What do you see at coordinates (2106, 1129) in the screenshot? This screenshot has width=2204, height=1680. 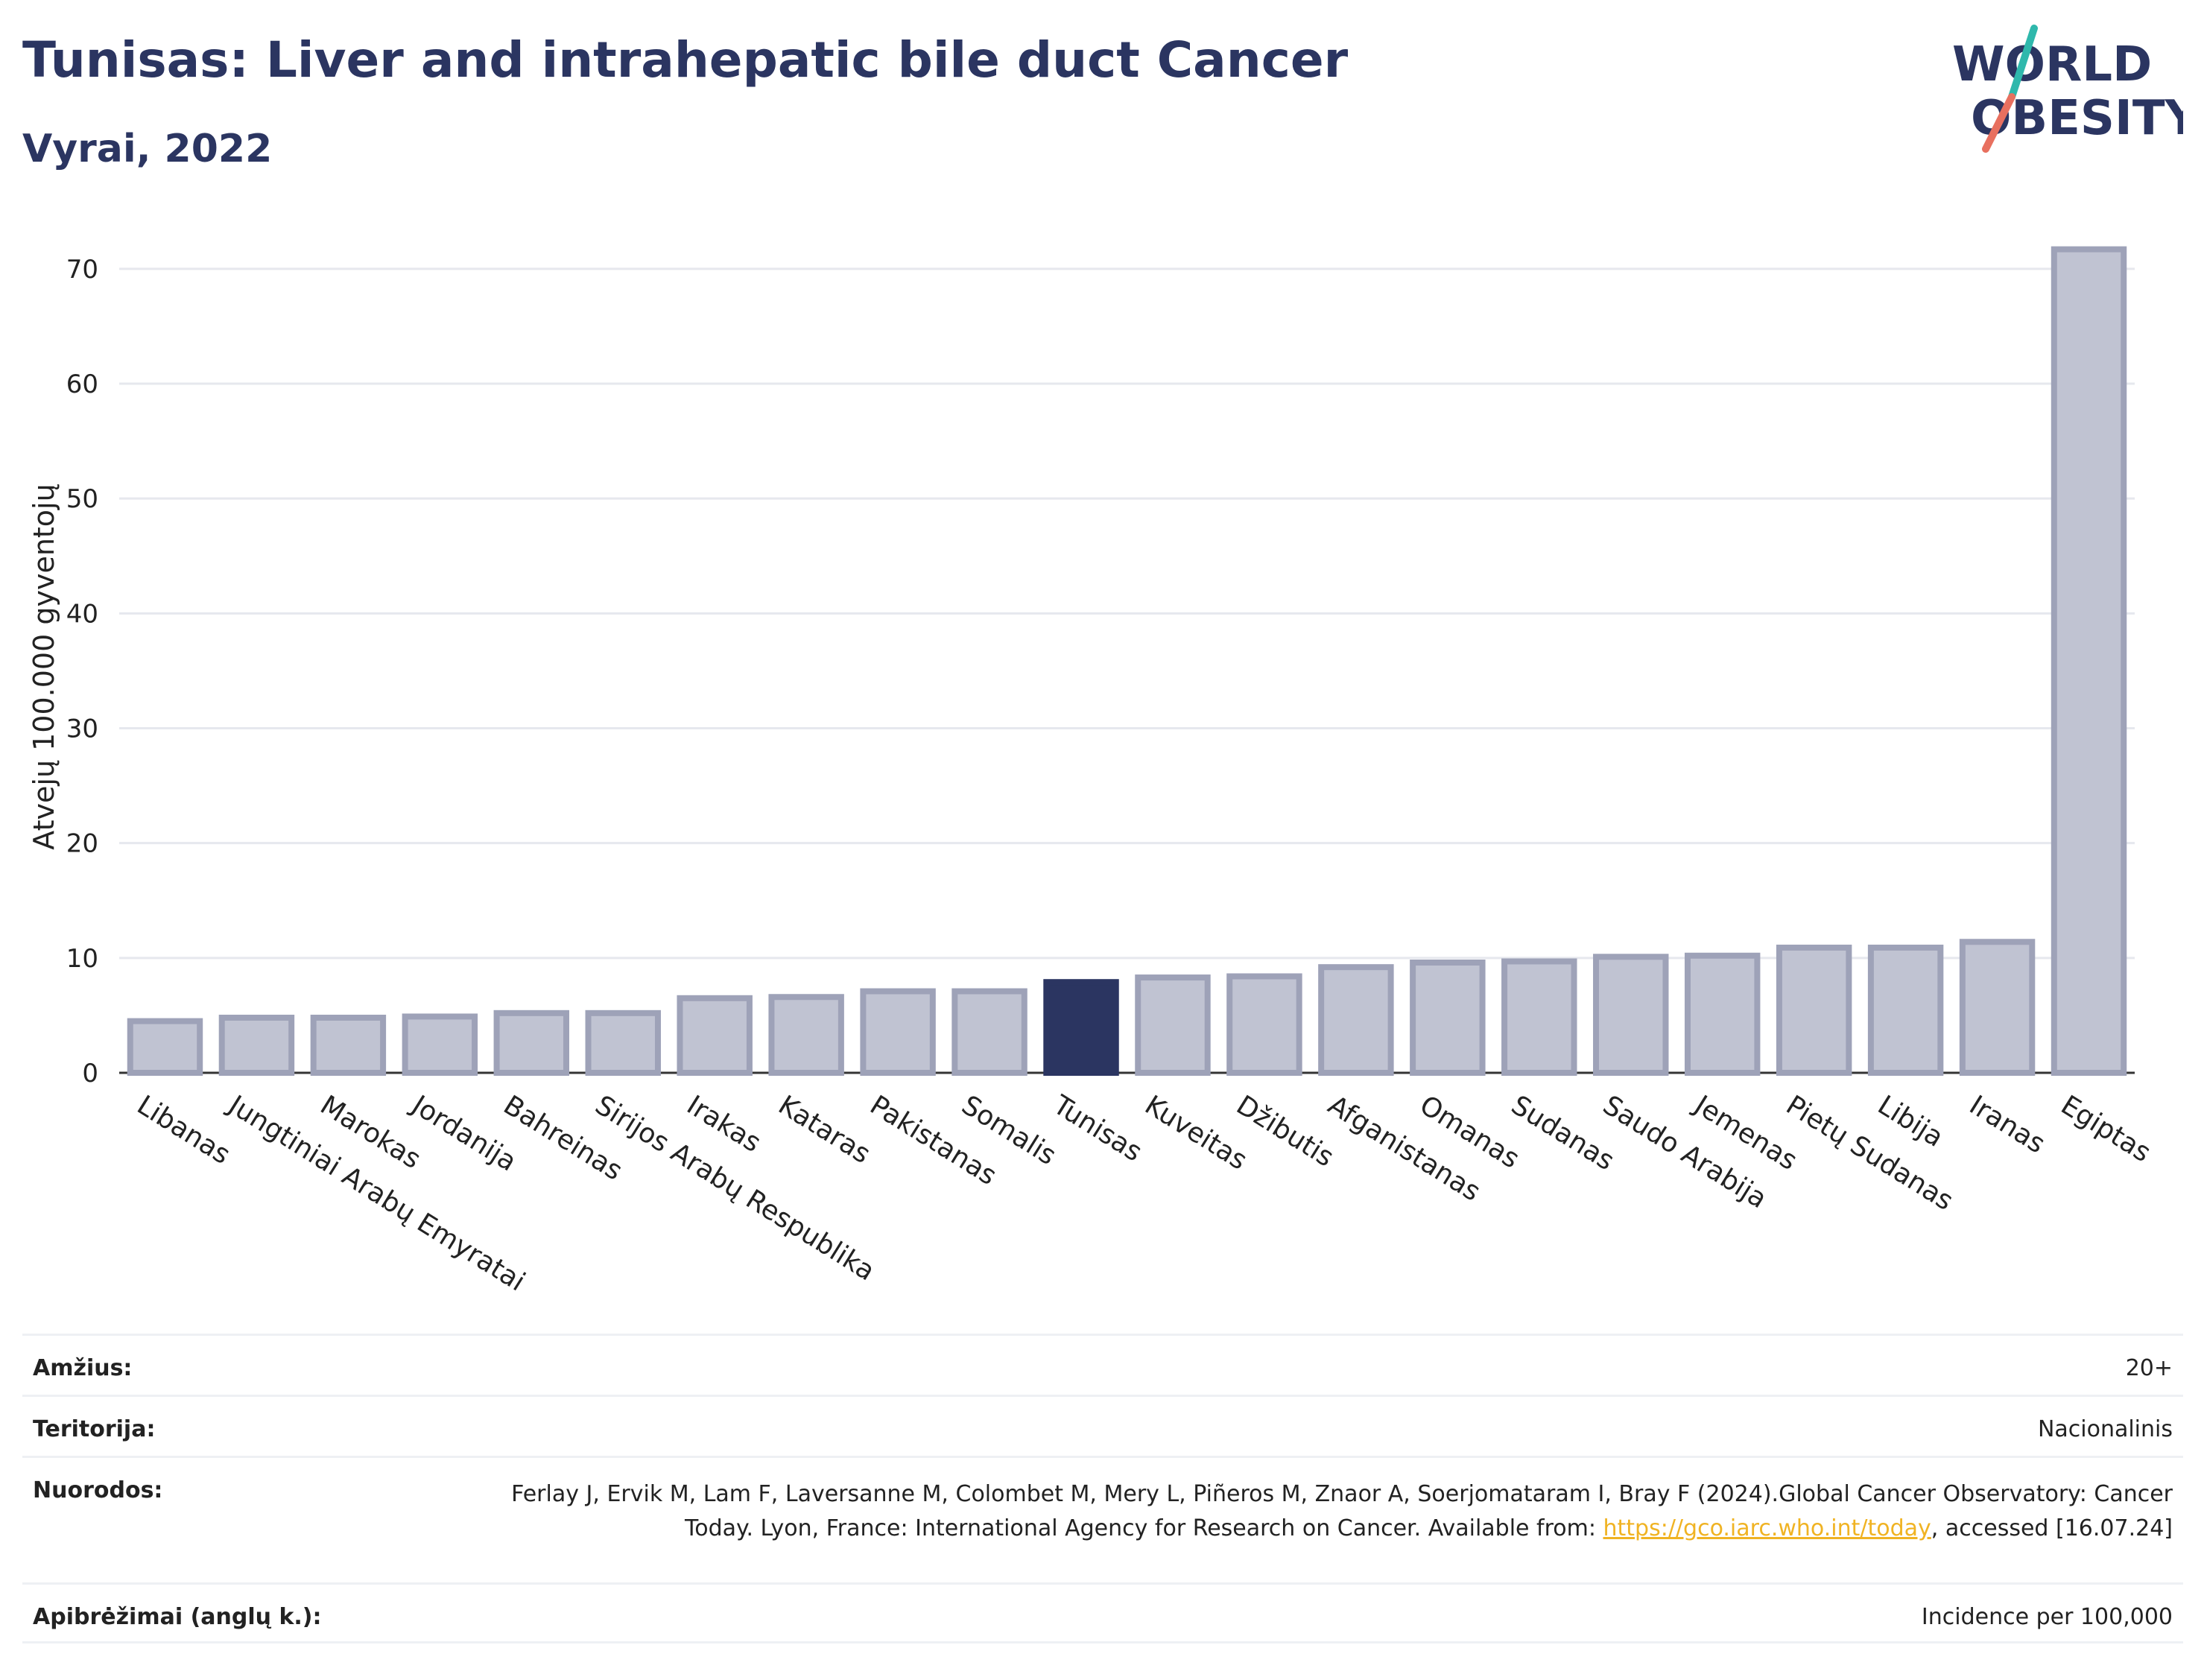 I see `x-tick-label: Egiptas` at bounding box center [2106, 1129].